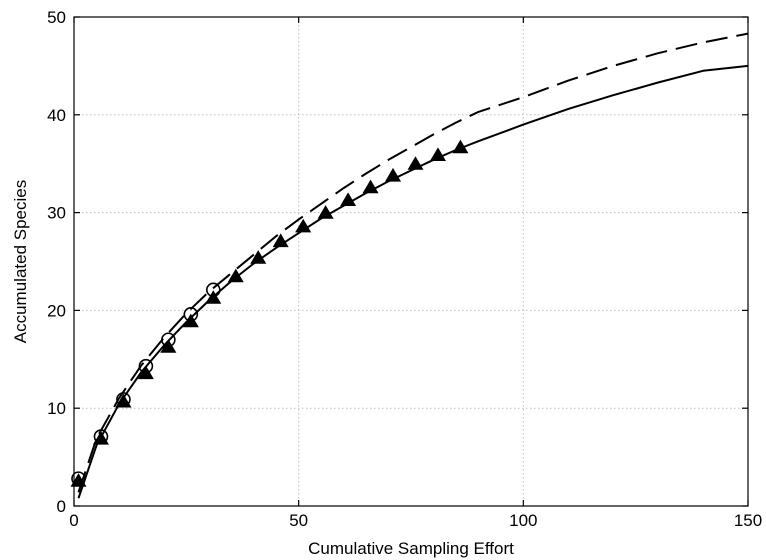 The height and width of the screenshot is (560, 766). What do you see at coordinates (411, 548) in the screenshot?
I see `x-axis-label: Cumulative Sampling Effort` at bounding box center [411, 548].